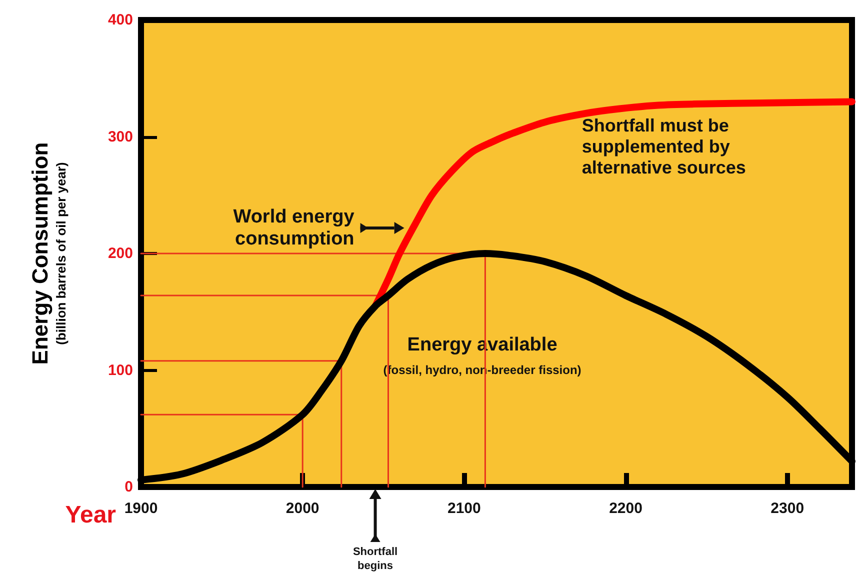 The width and height of the screenshot is (866, 583). Describe the element at coordinates (625, 508) in the screenshot. I see `x-tick-label: 2200` at that location.